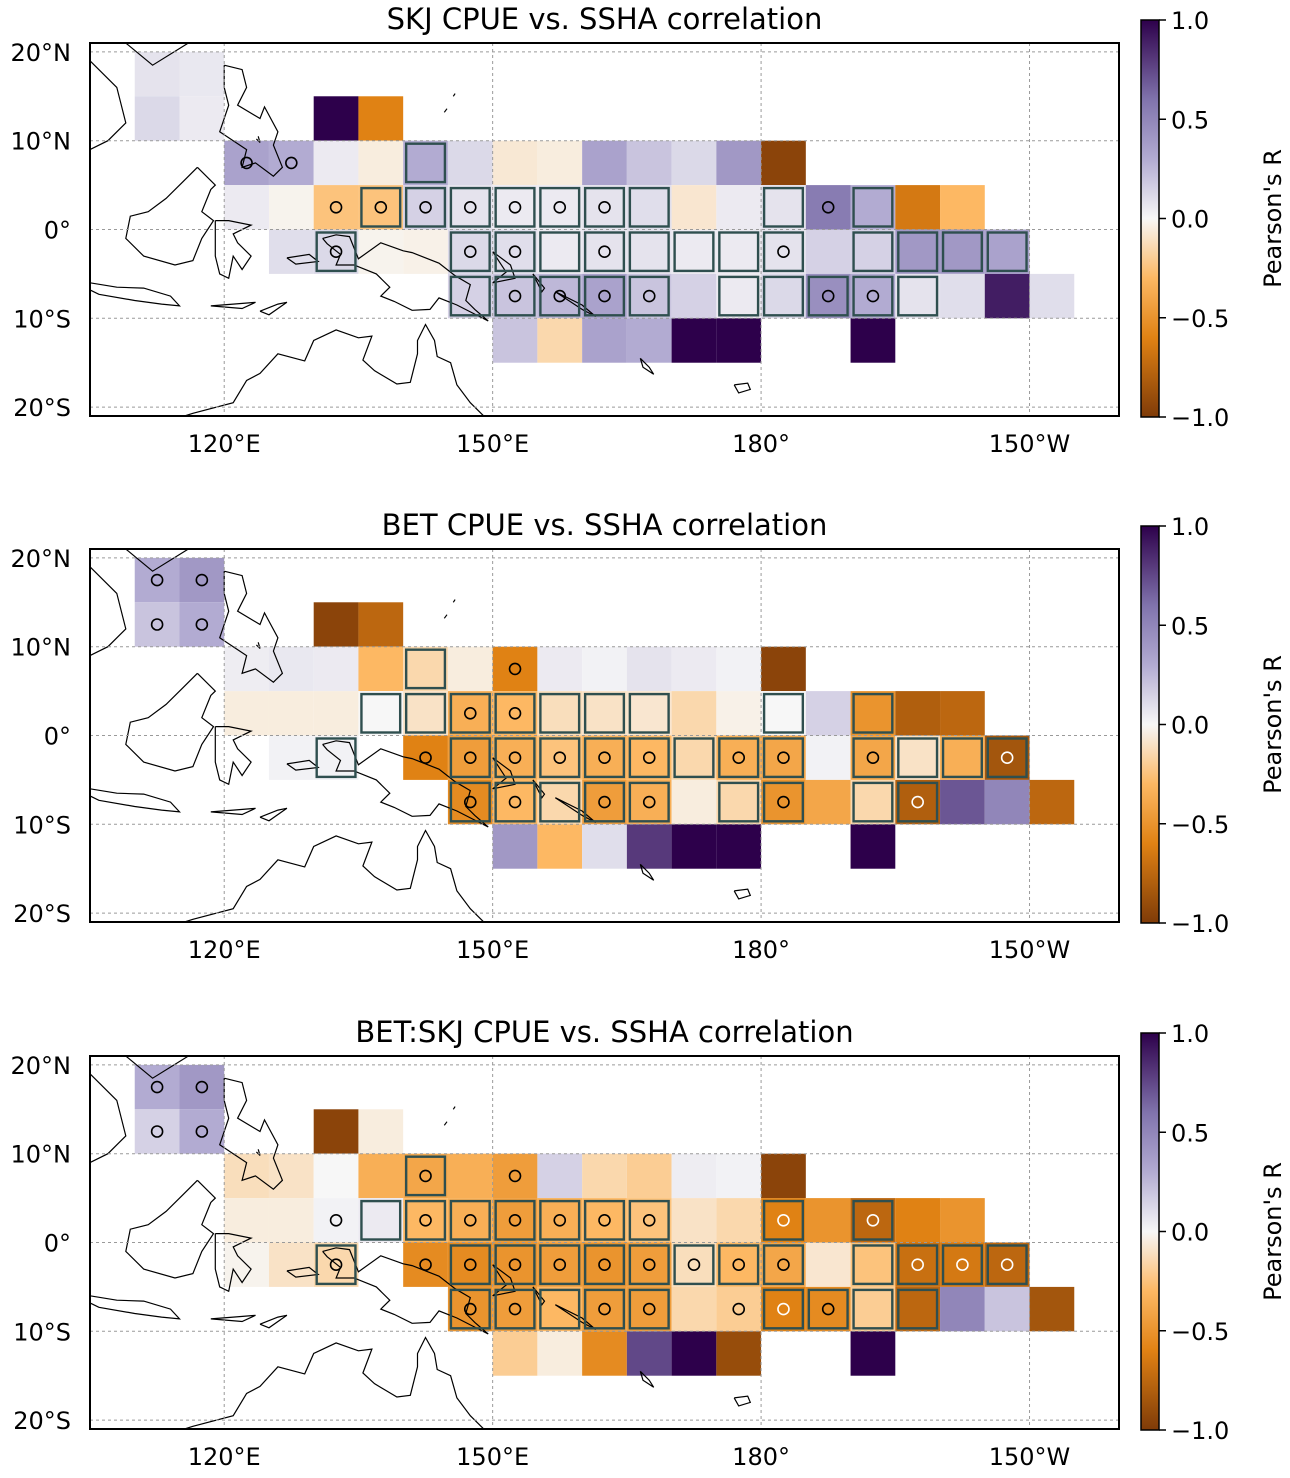 This screenshot has width=1290, height=1478. Describe the element at coordinates (224, 950) in the screenshot. I see `x-tick-label: 120°E` at that location.